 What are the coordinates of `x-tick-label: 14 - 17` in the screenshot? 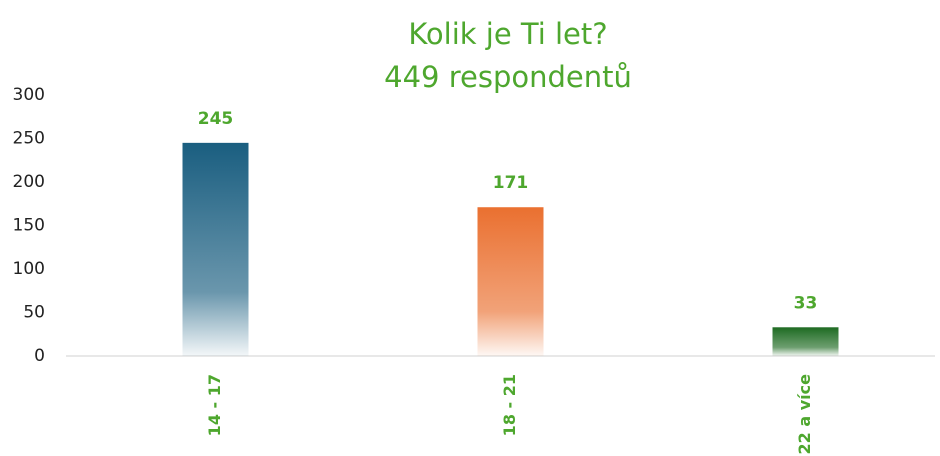 It's located at (214, 405).